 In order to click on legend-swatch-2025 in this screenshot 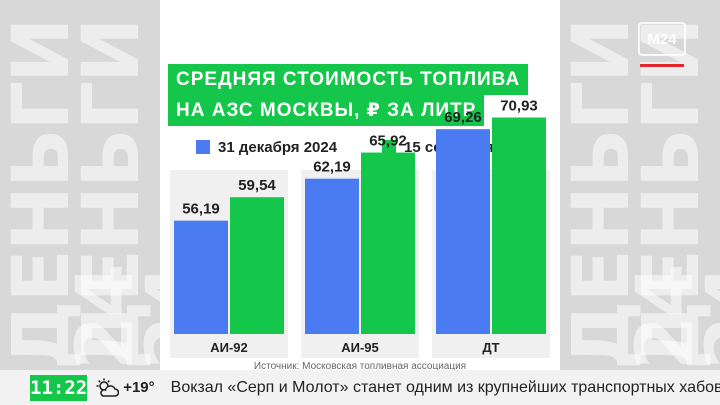, I will do `click(389, 147)`.